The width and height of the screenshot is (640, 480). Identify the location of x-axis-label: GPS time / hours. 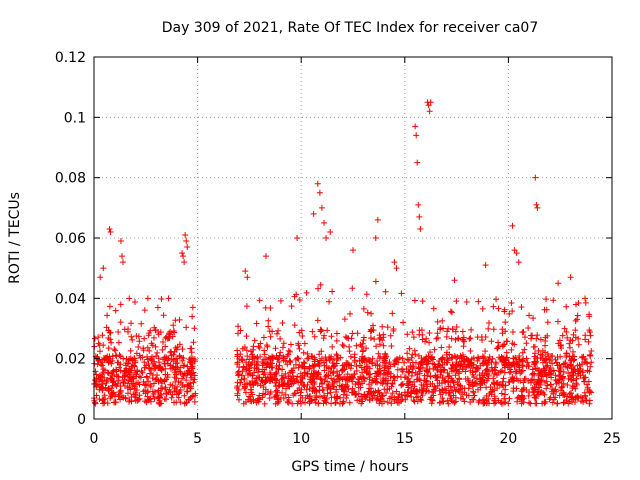
(349, 467).